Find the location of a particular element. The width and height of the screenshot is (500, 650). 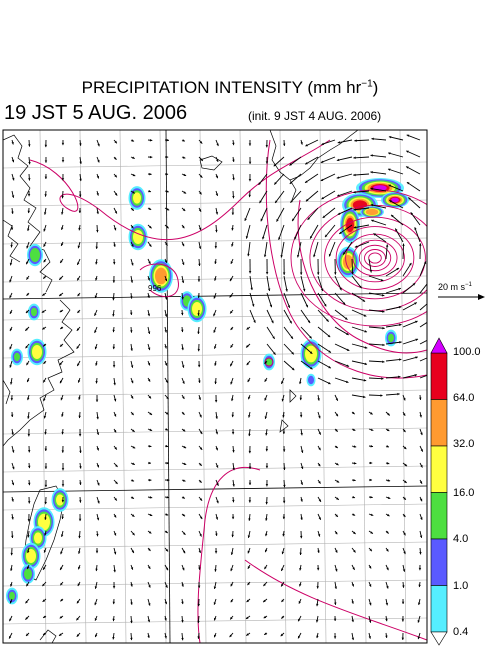

colorbar-label-1: 1.0 is located at coordinates (461, 586).